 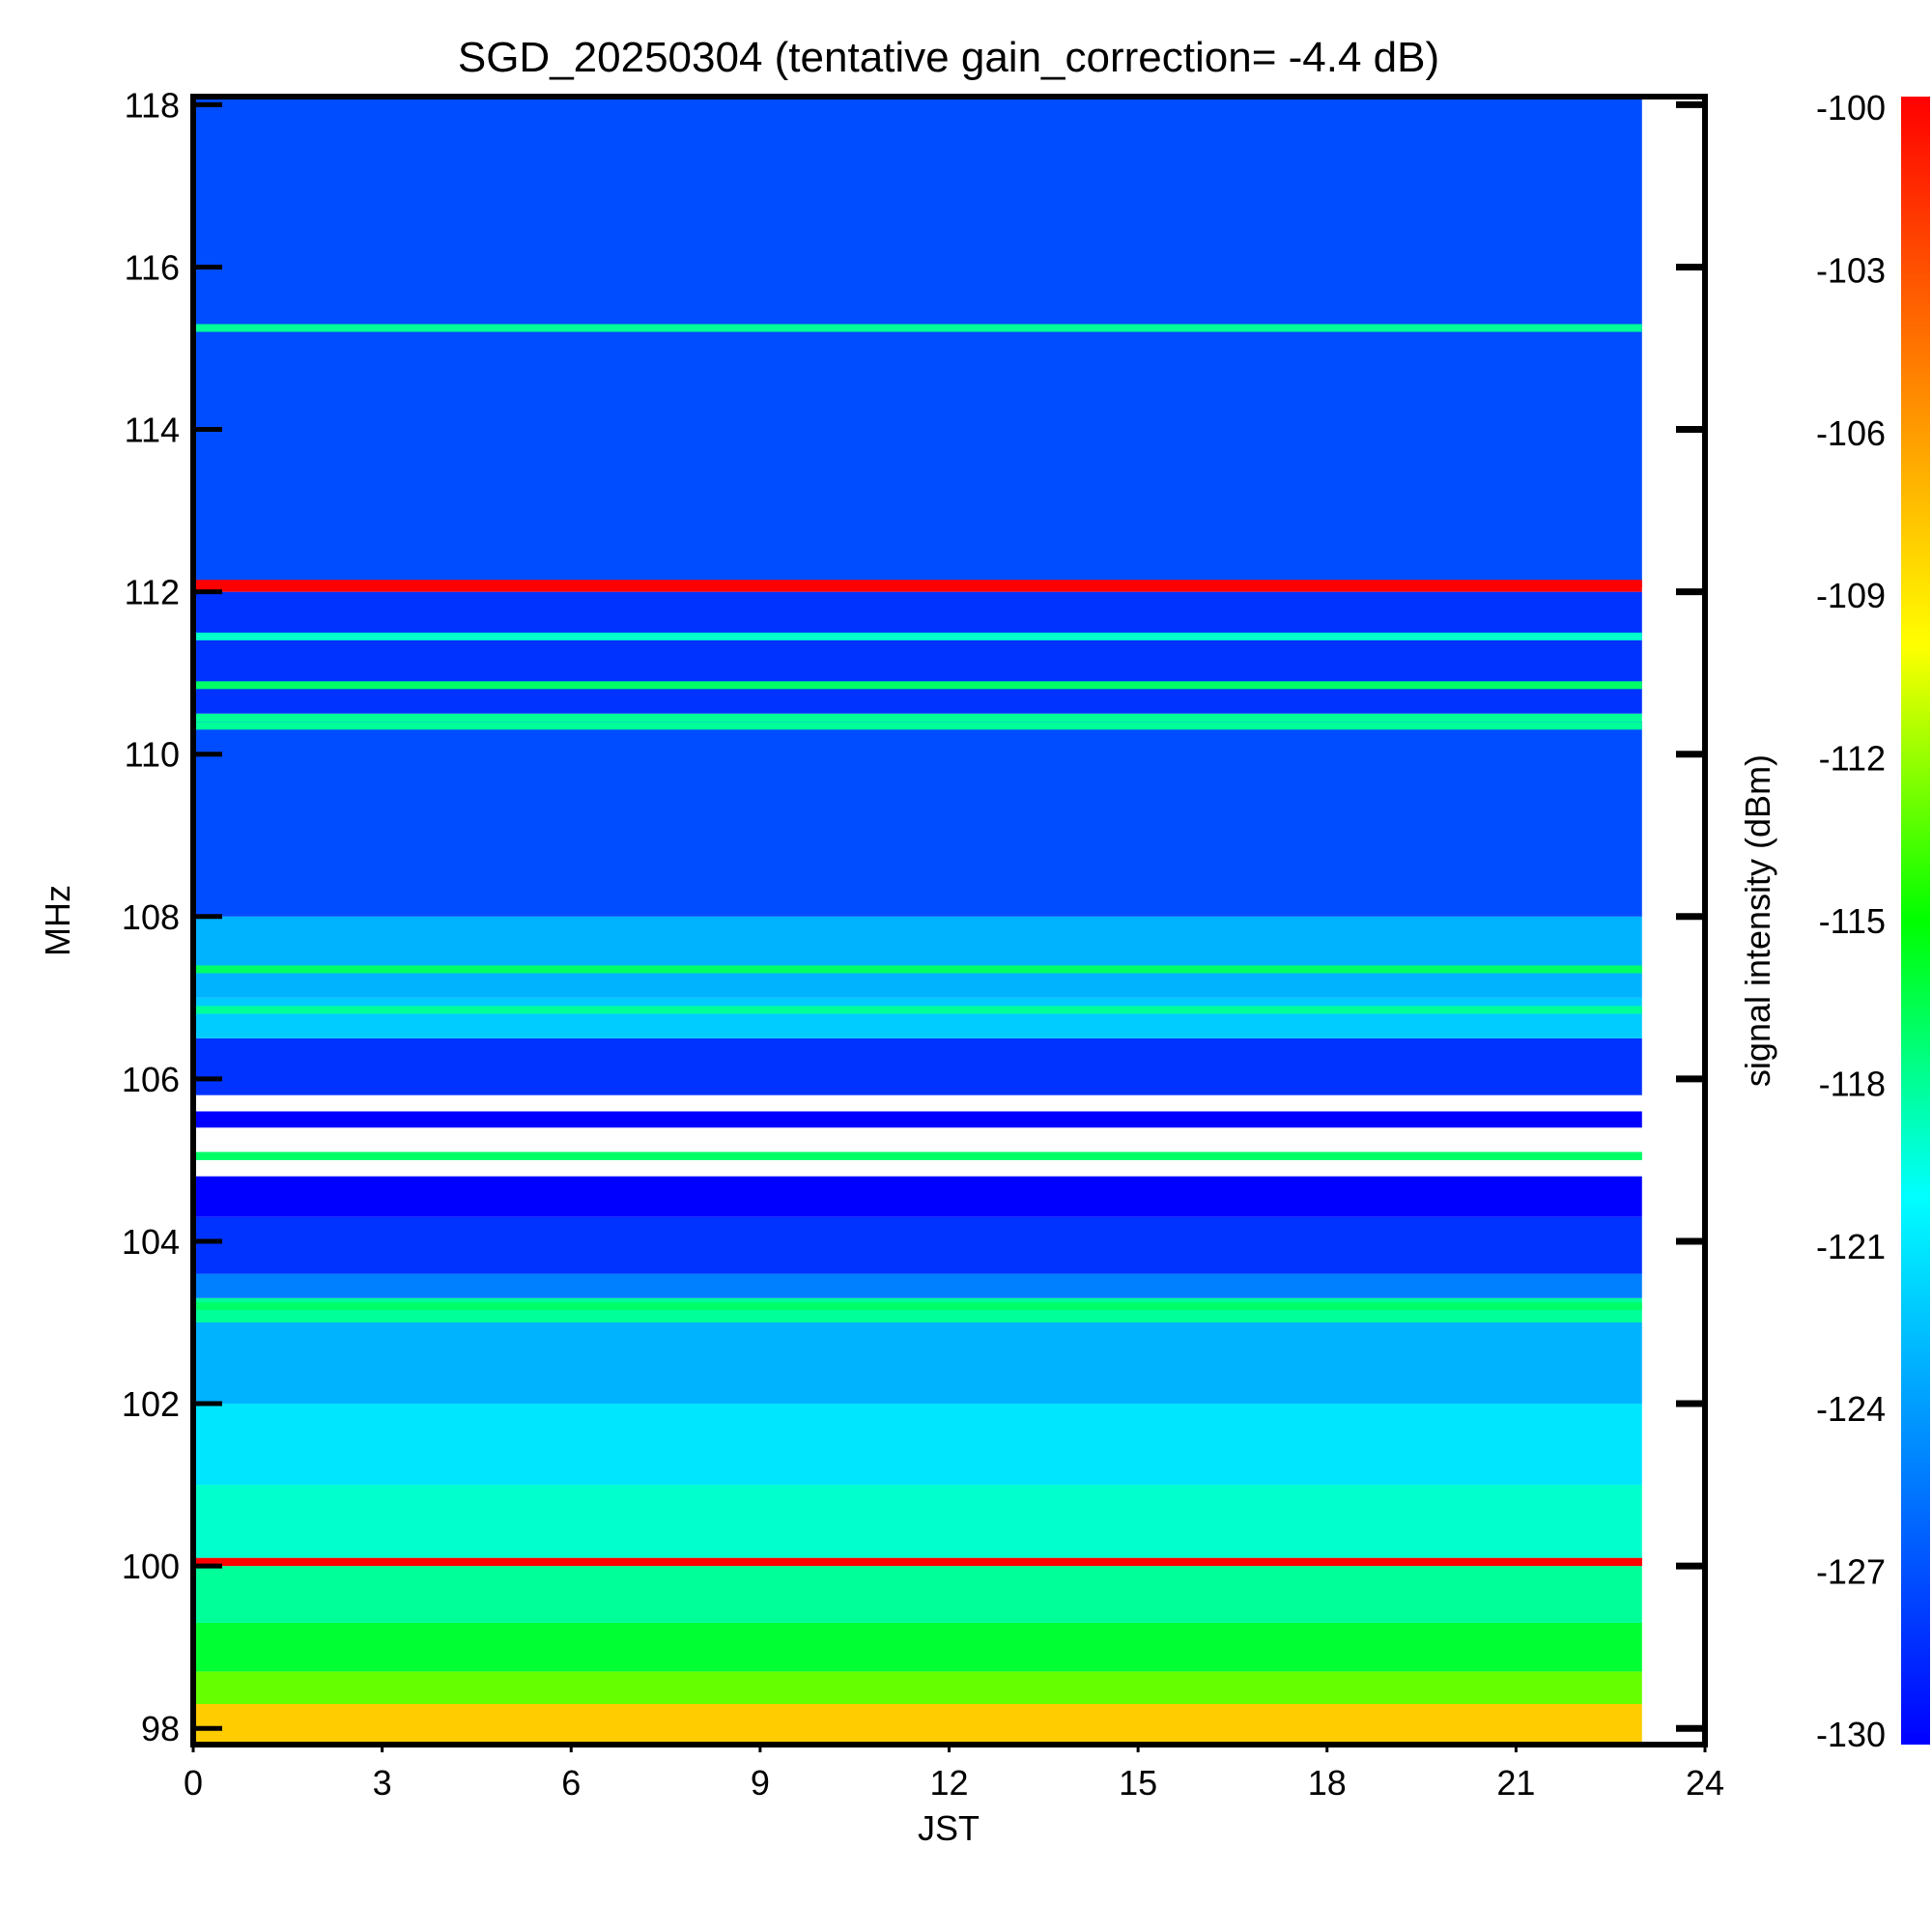 What do you see at coordinates (1515, 1783) in the screenshot?
I see `x-tick-label: 21` at bounding box center [1515, 1783].